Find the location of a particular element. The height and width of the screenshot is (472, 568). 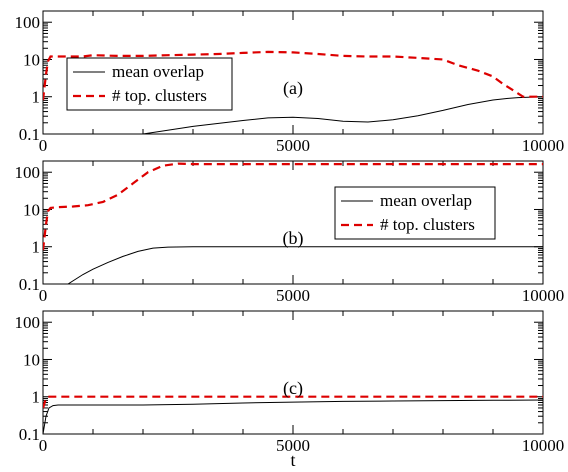

panel-label: (a) is located at coordinates (293, 88).